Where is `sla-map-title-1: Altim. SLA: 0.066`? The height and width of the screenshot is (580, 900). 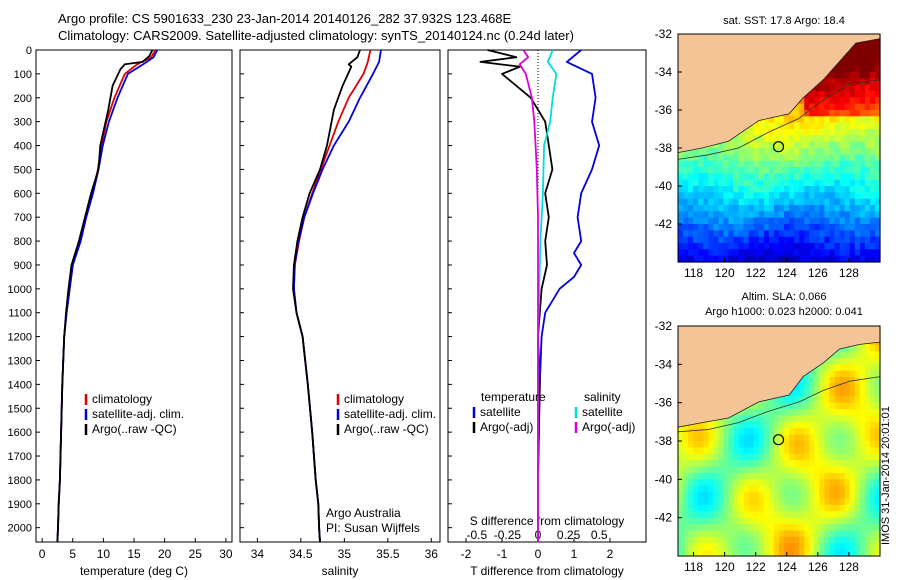
sla-map-title-1: Altim. SLA: 0.066 is located at coordinates (784, 297).